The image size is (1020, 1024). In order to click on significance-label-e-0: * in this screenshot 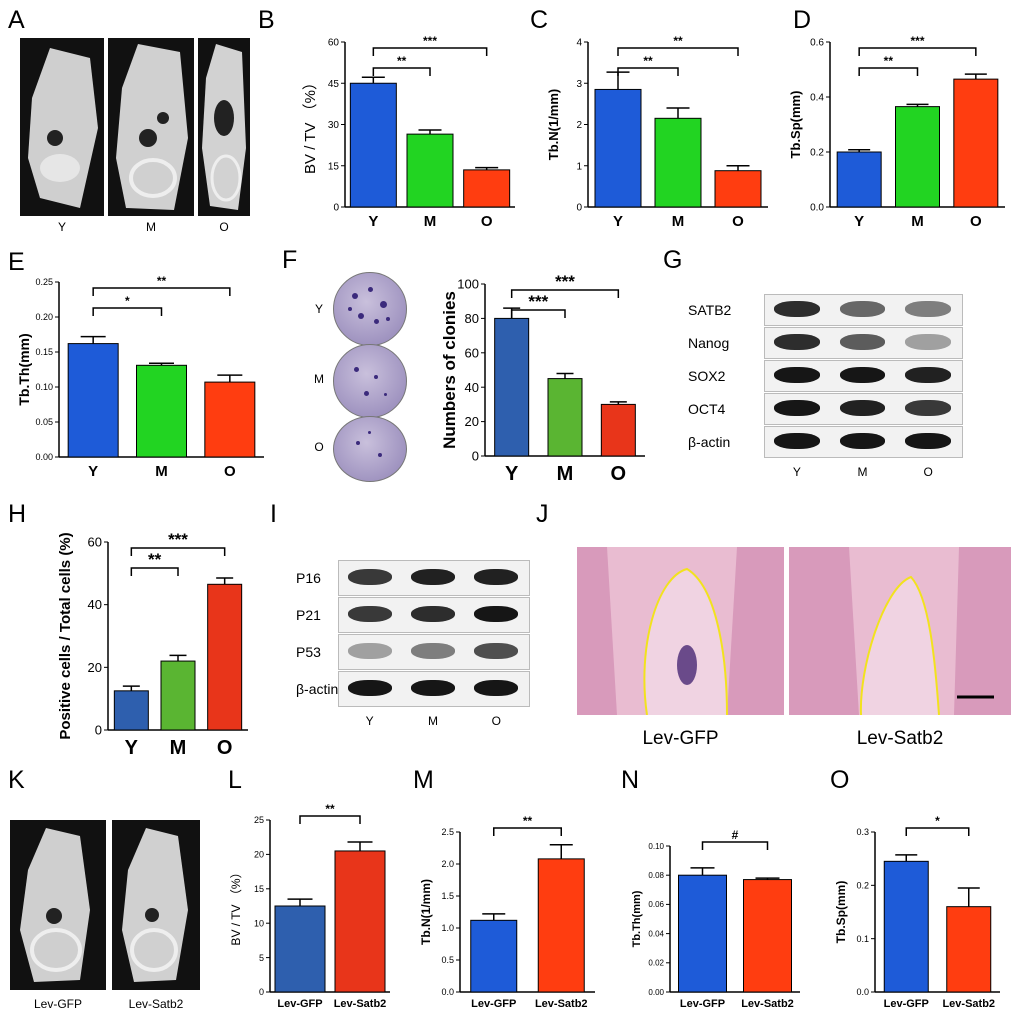, I will do `click(127, 301)`.